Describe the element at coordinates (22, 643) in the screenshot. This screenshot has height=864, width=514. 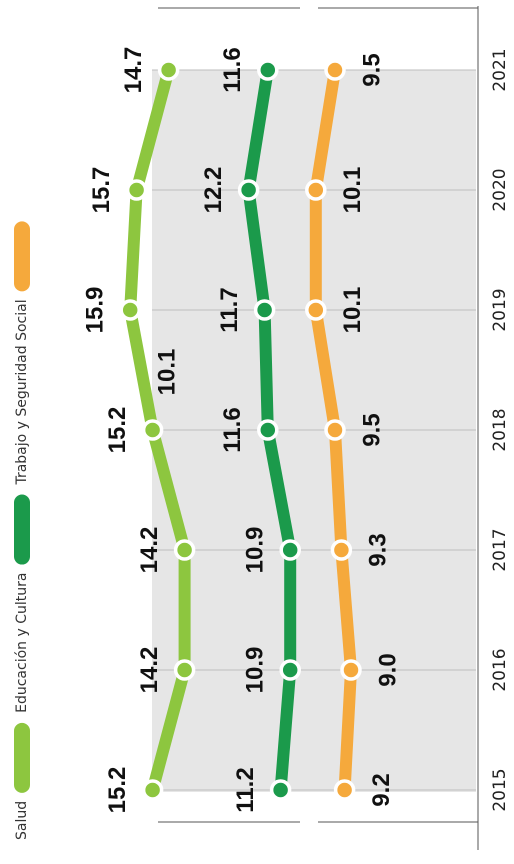
I see `legend-label: Educación y Cultura` at that location.